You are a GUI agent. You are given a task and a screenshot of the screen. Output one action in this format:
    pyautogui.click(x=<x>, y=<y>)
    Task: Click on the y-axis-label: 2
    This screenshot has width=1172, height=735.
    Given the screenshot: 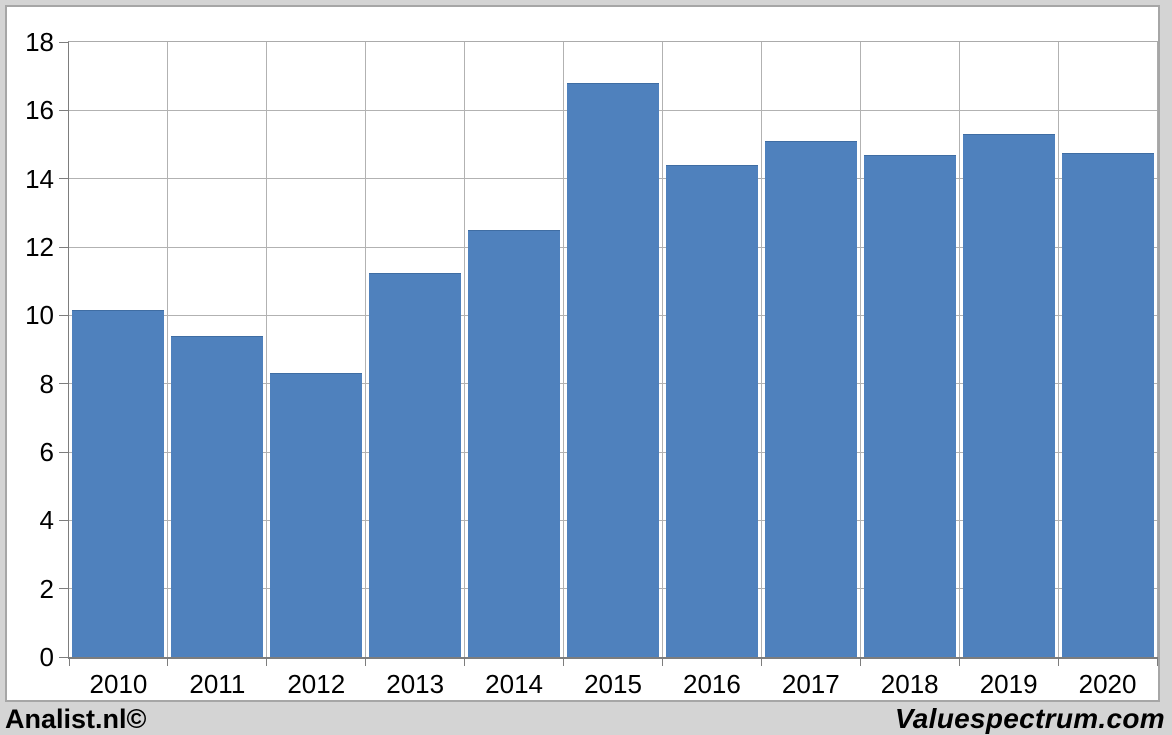 What is the action you would take?
    pyautogui.click(x=46, y=588)
    